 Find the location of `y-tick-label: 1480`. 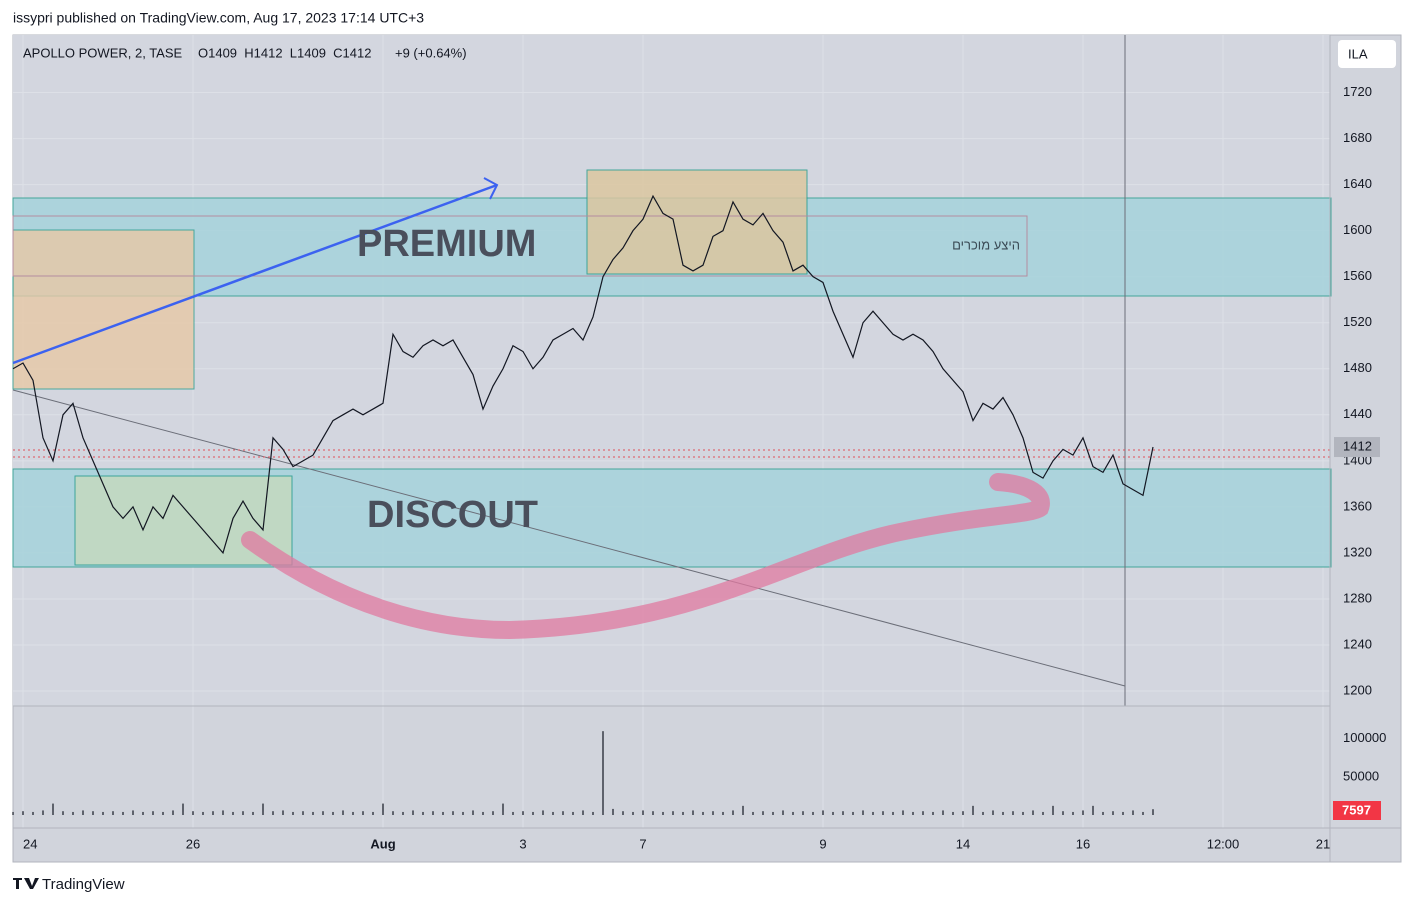

y-tick-label: 1480 is located at coordinates (1357, 367).